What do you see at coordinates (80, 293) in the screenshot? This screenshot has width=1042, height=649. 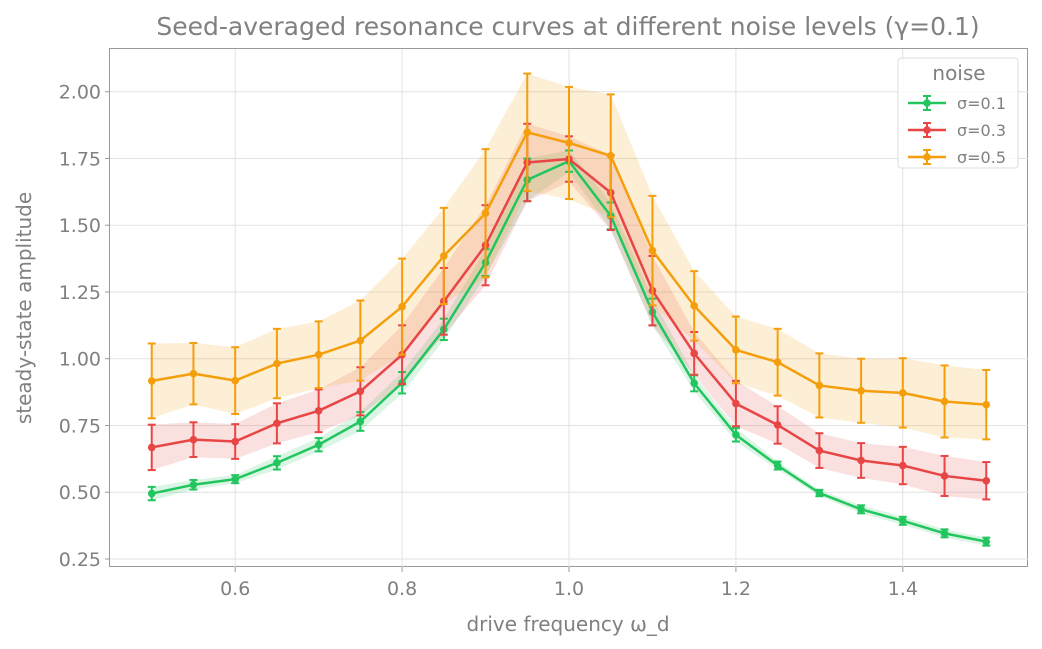 I see `y-tick-label: 1.25` at bounding box center [80, 293].